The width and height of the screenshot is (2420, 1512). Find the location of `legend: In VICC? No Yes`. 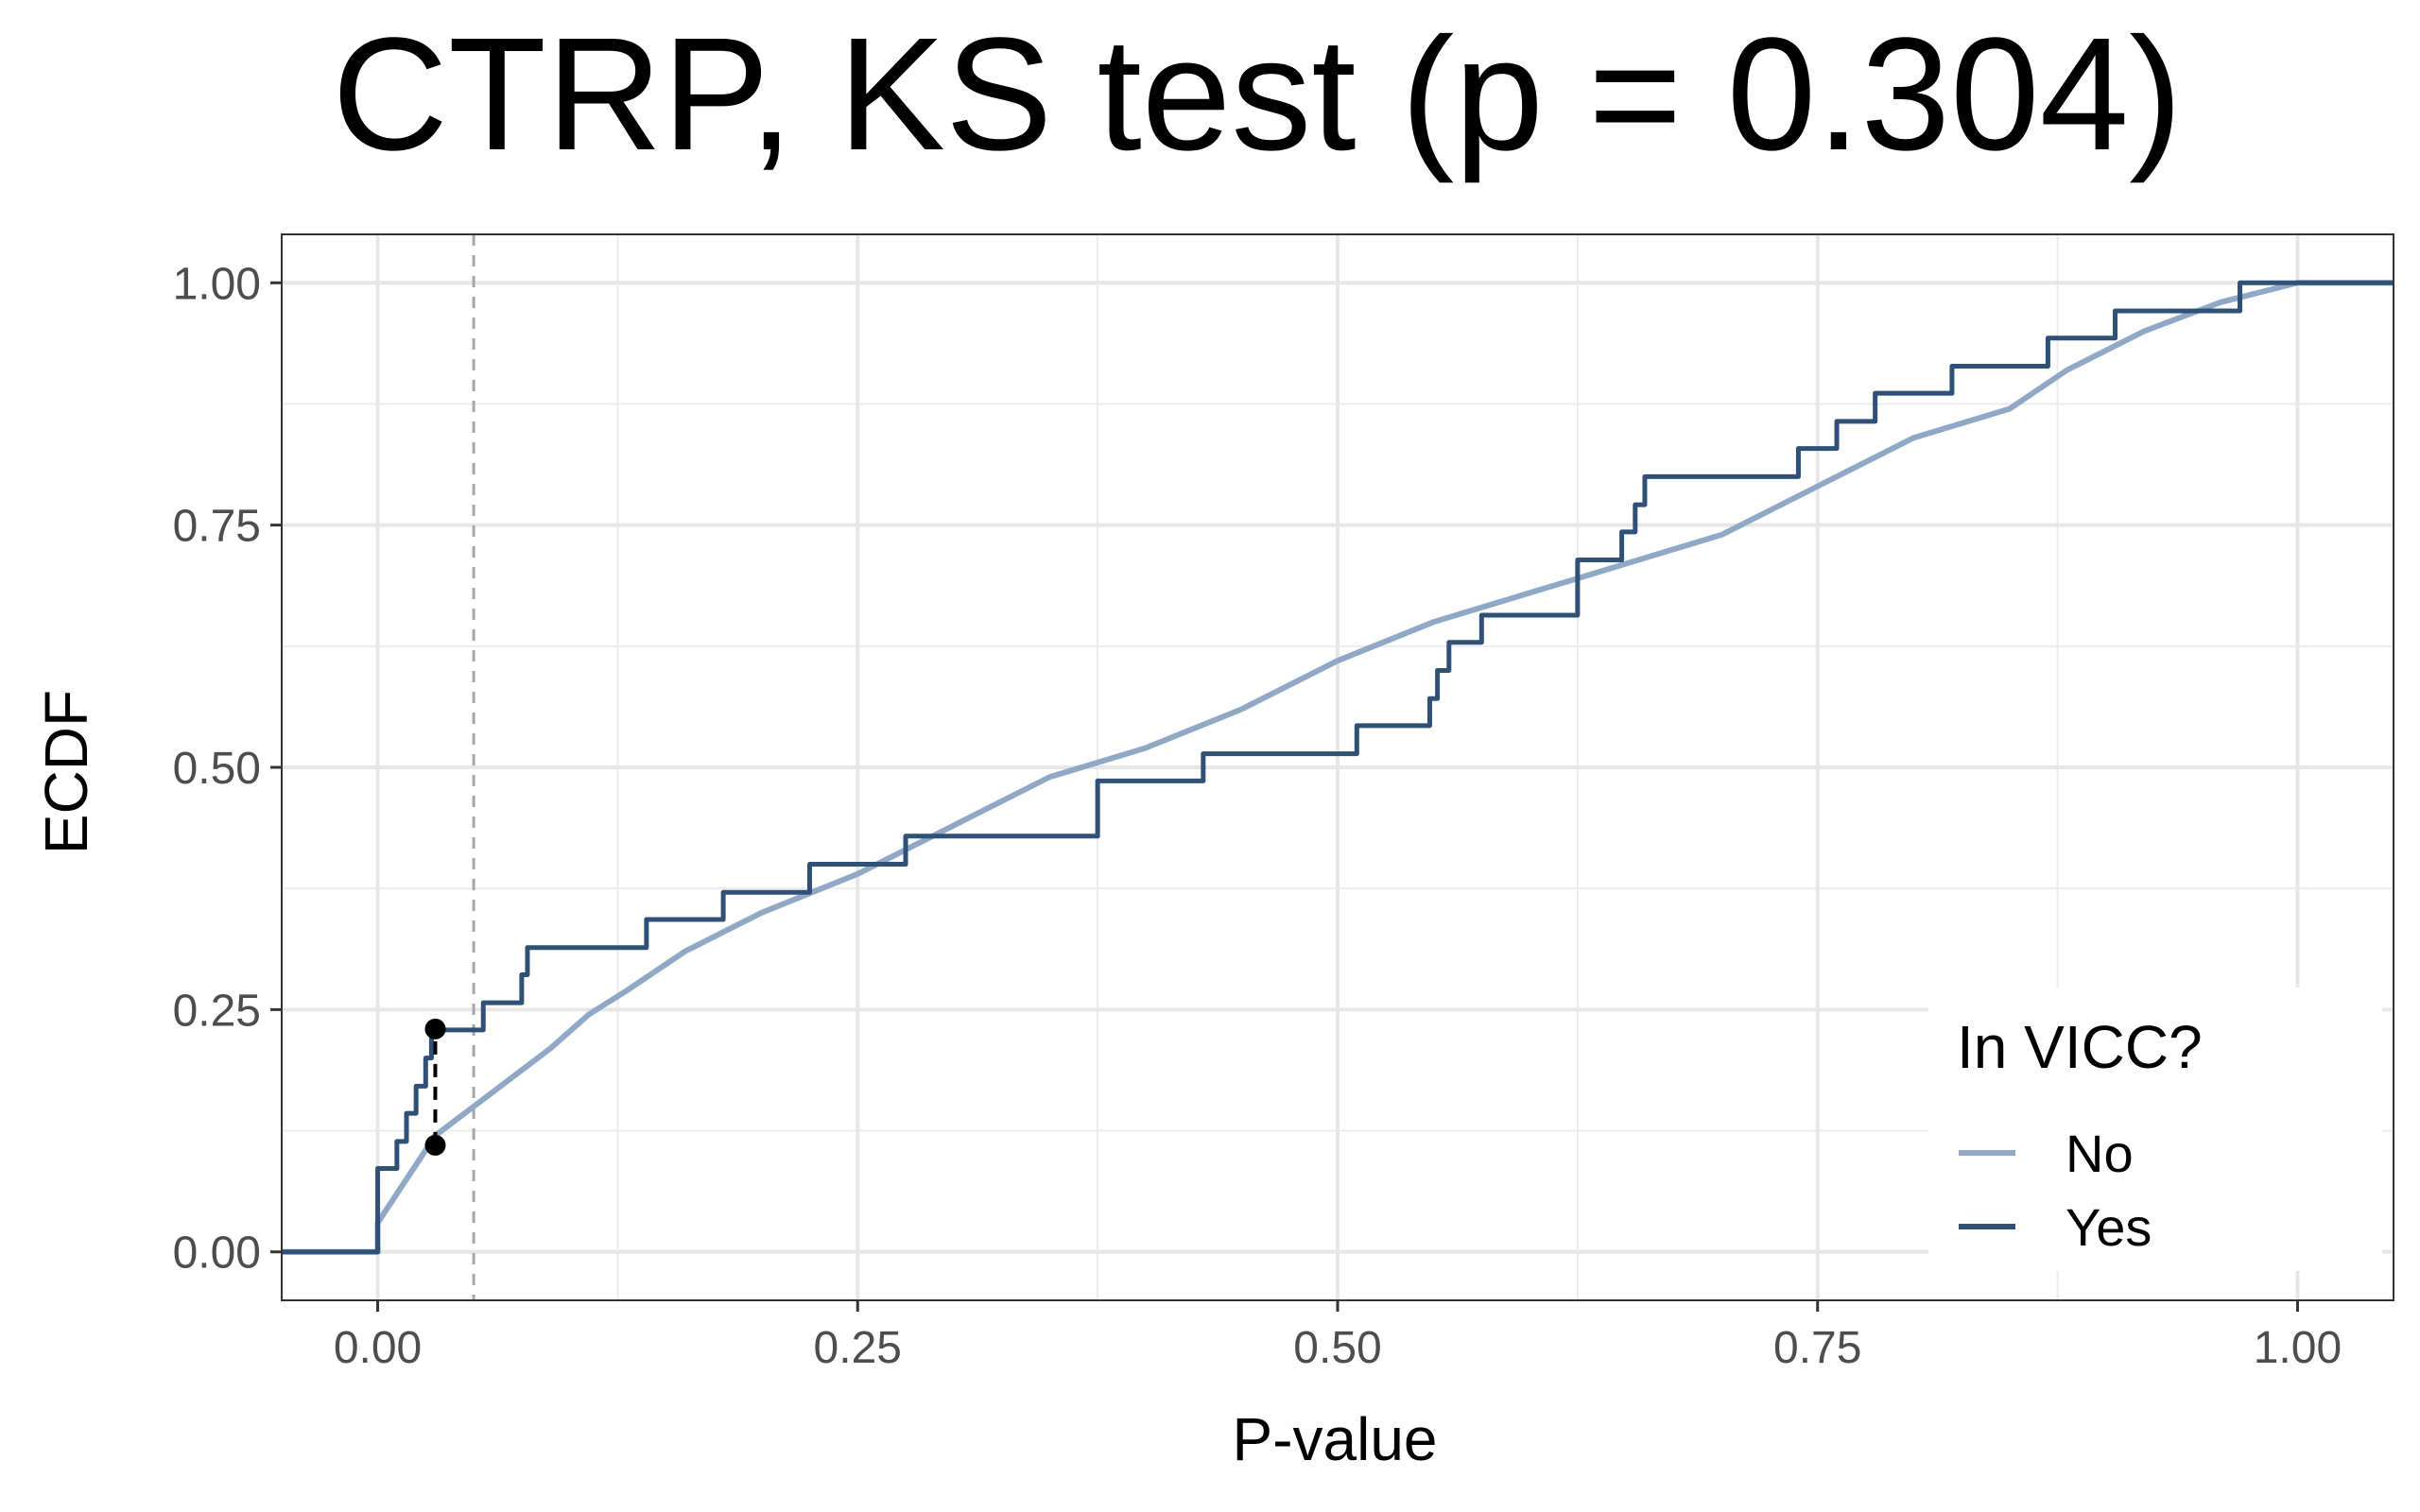

legend: In VICC? No Yes is located at coordinates (2155, 1129).